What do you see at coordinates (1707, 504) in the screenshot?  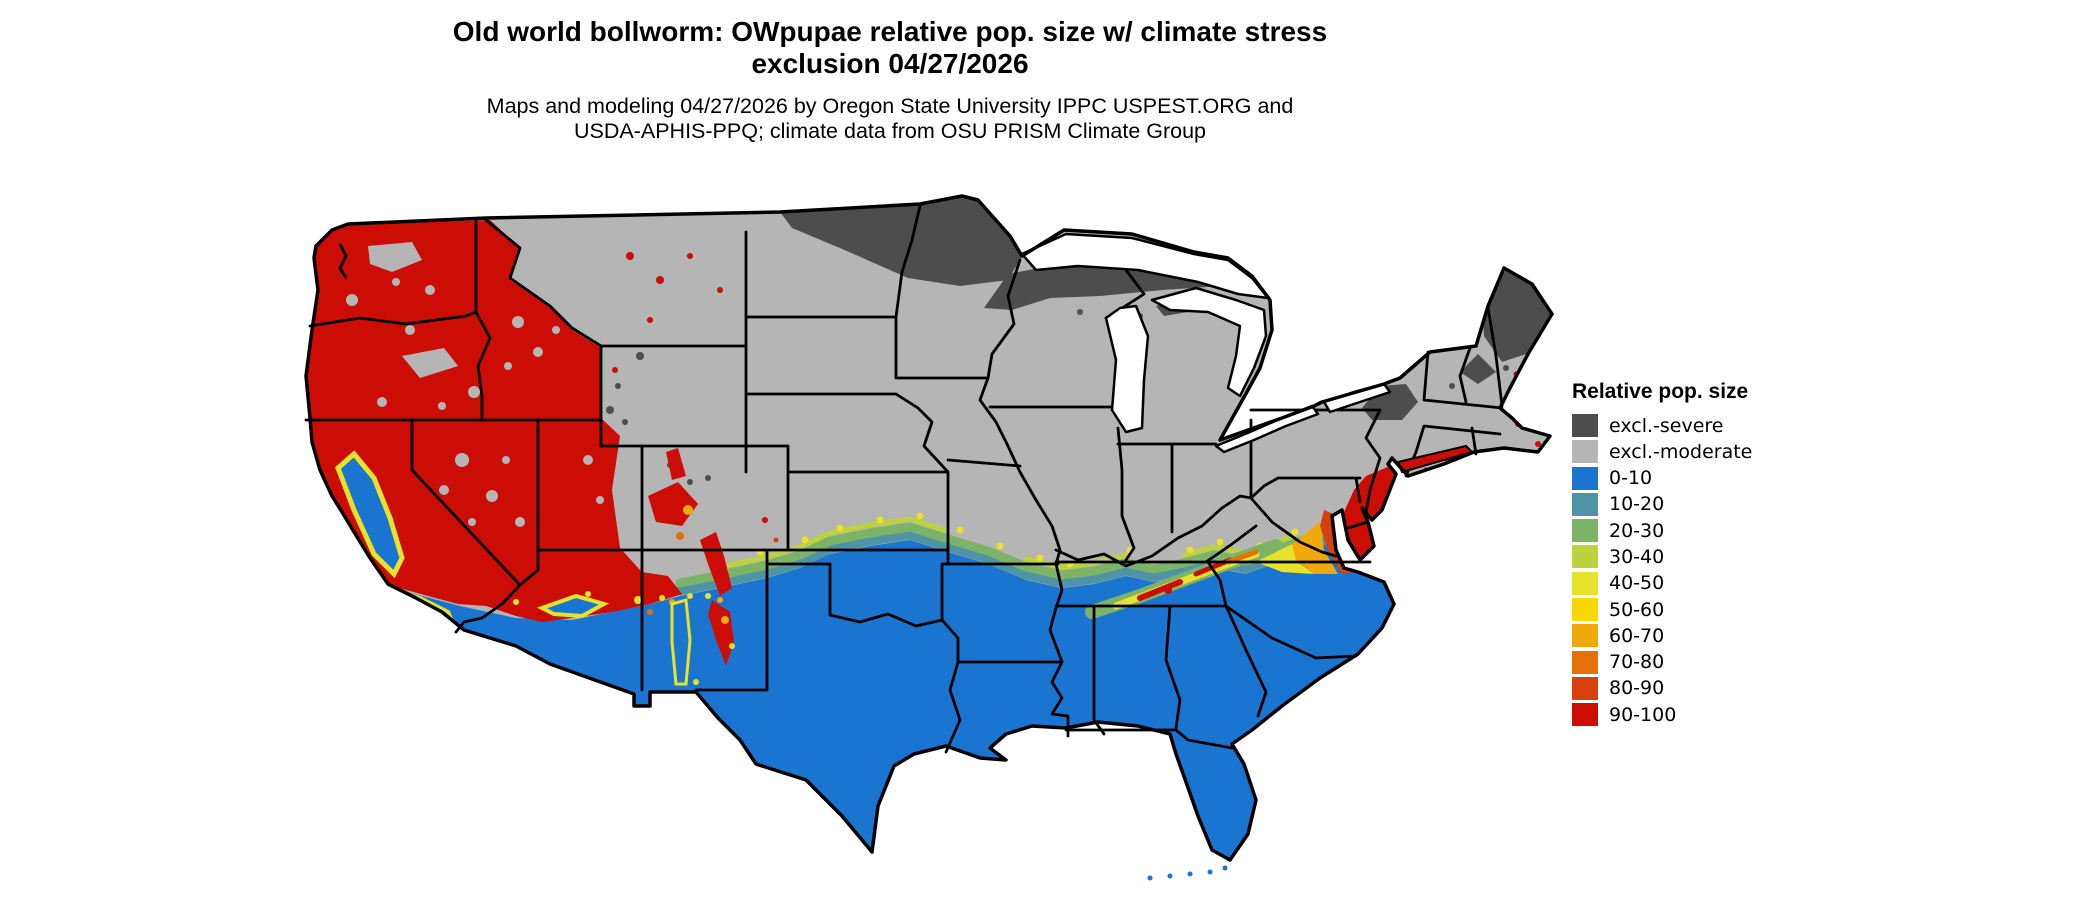 I see `legend-item-10-20: 10-20` at bounding box center [1707, 504].